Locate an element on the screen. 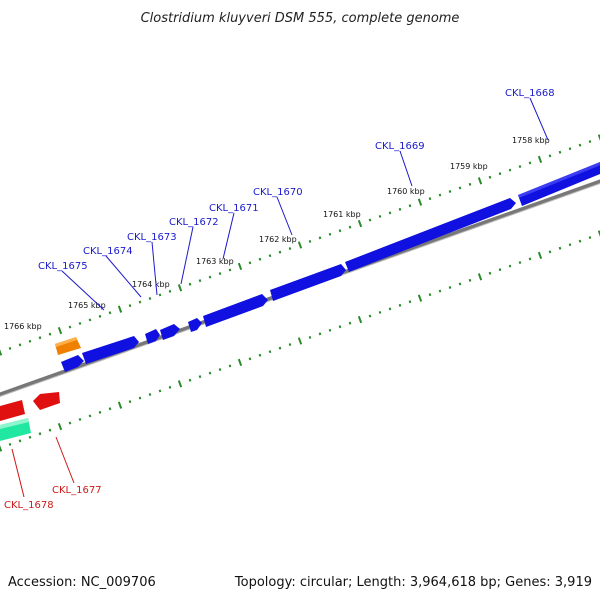  gene-label-ckl-1677: CKL_1677 is located at coordinates (77, 490).